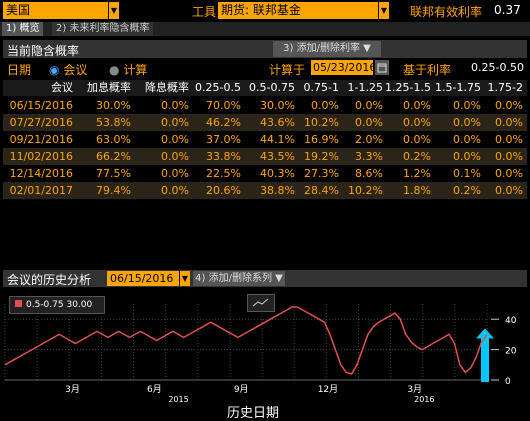 The height and width of the screenshot is (421, 530). I want to click on top-bar: 美国 ▼ 工具 期货: 联邦基金 ▼ 联邦有效利率 0.37, so click(265, 11).